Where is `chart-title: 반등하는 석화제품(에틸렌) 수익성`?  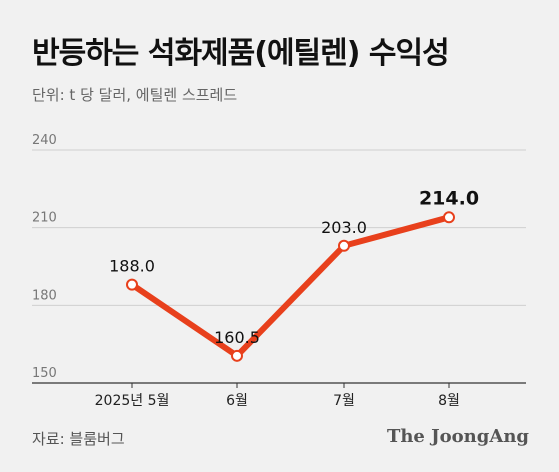
chart-title: 반등하는 석화제품(에틸렌) 수익성 is located at coordinates (241, 53).